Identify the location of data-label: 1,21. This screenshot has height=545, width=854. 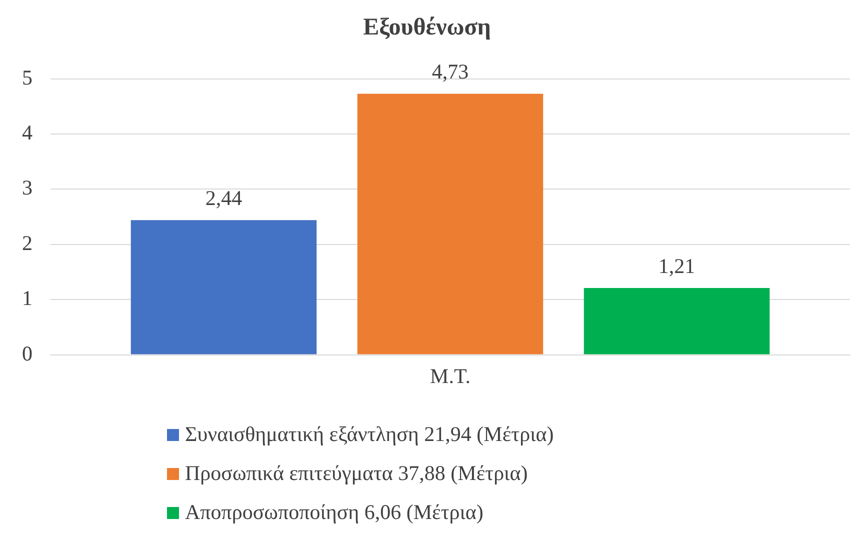
(677, 266).